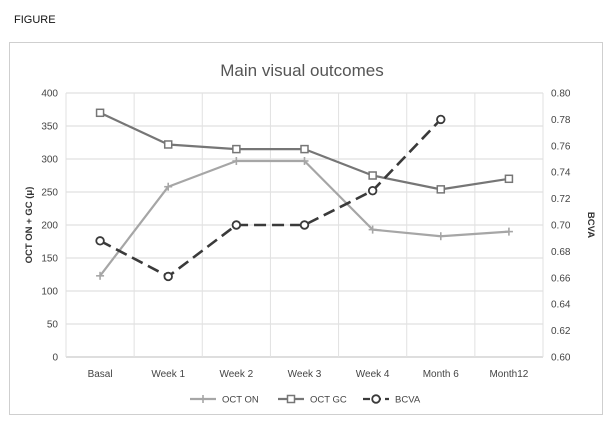 This screenshot has height=423, width=612. Describe the element at coordinates (49, 160) in the screenshot. I see `left-tick-label: 300` at that location.